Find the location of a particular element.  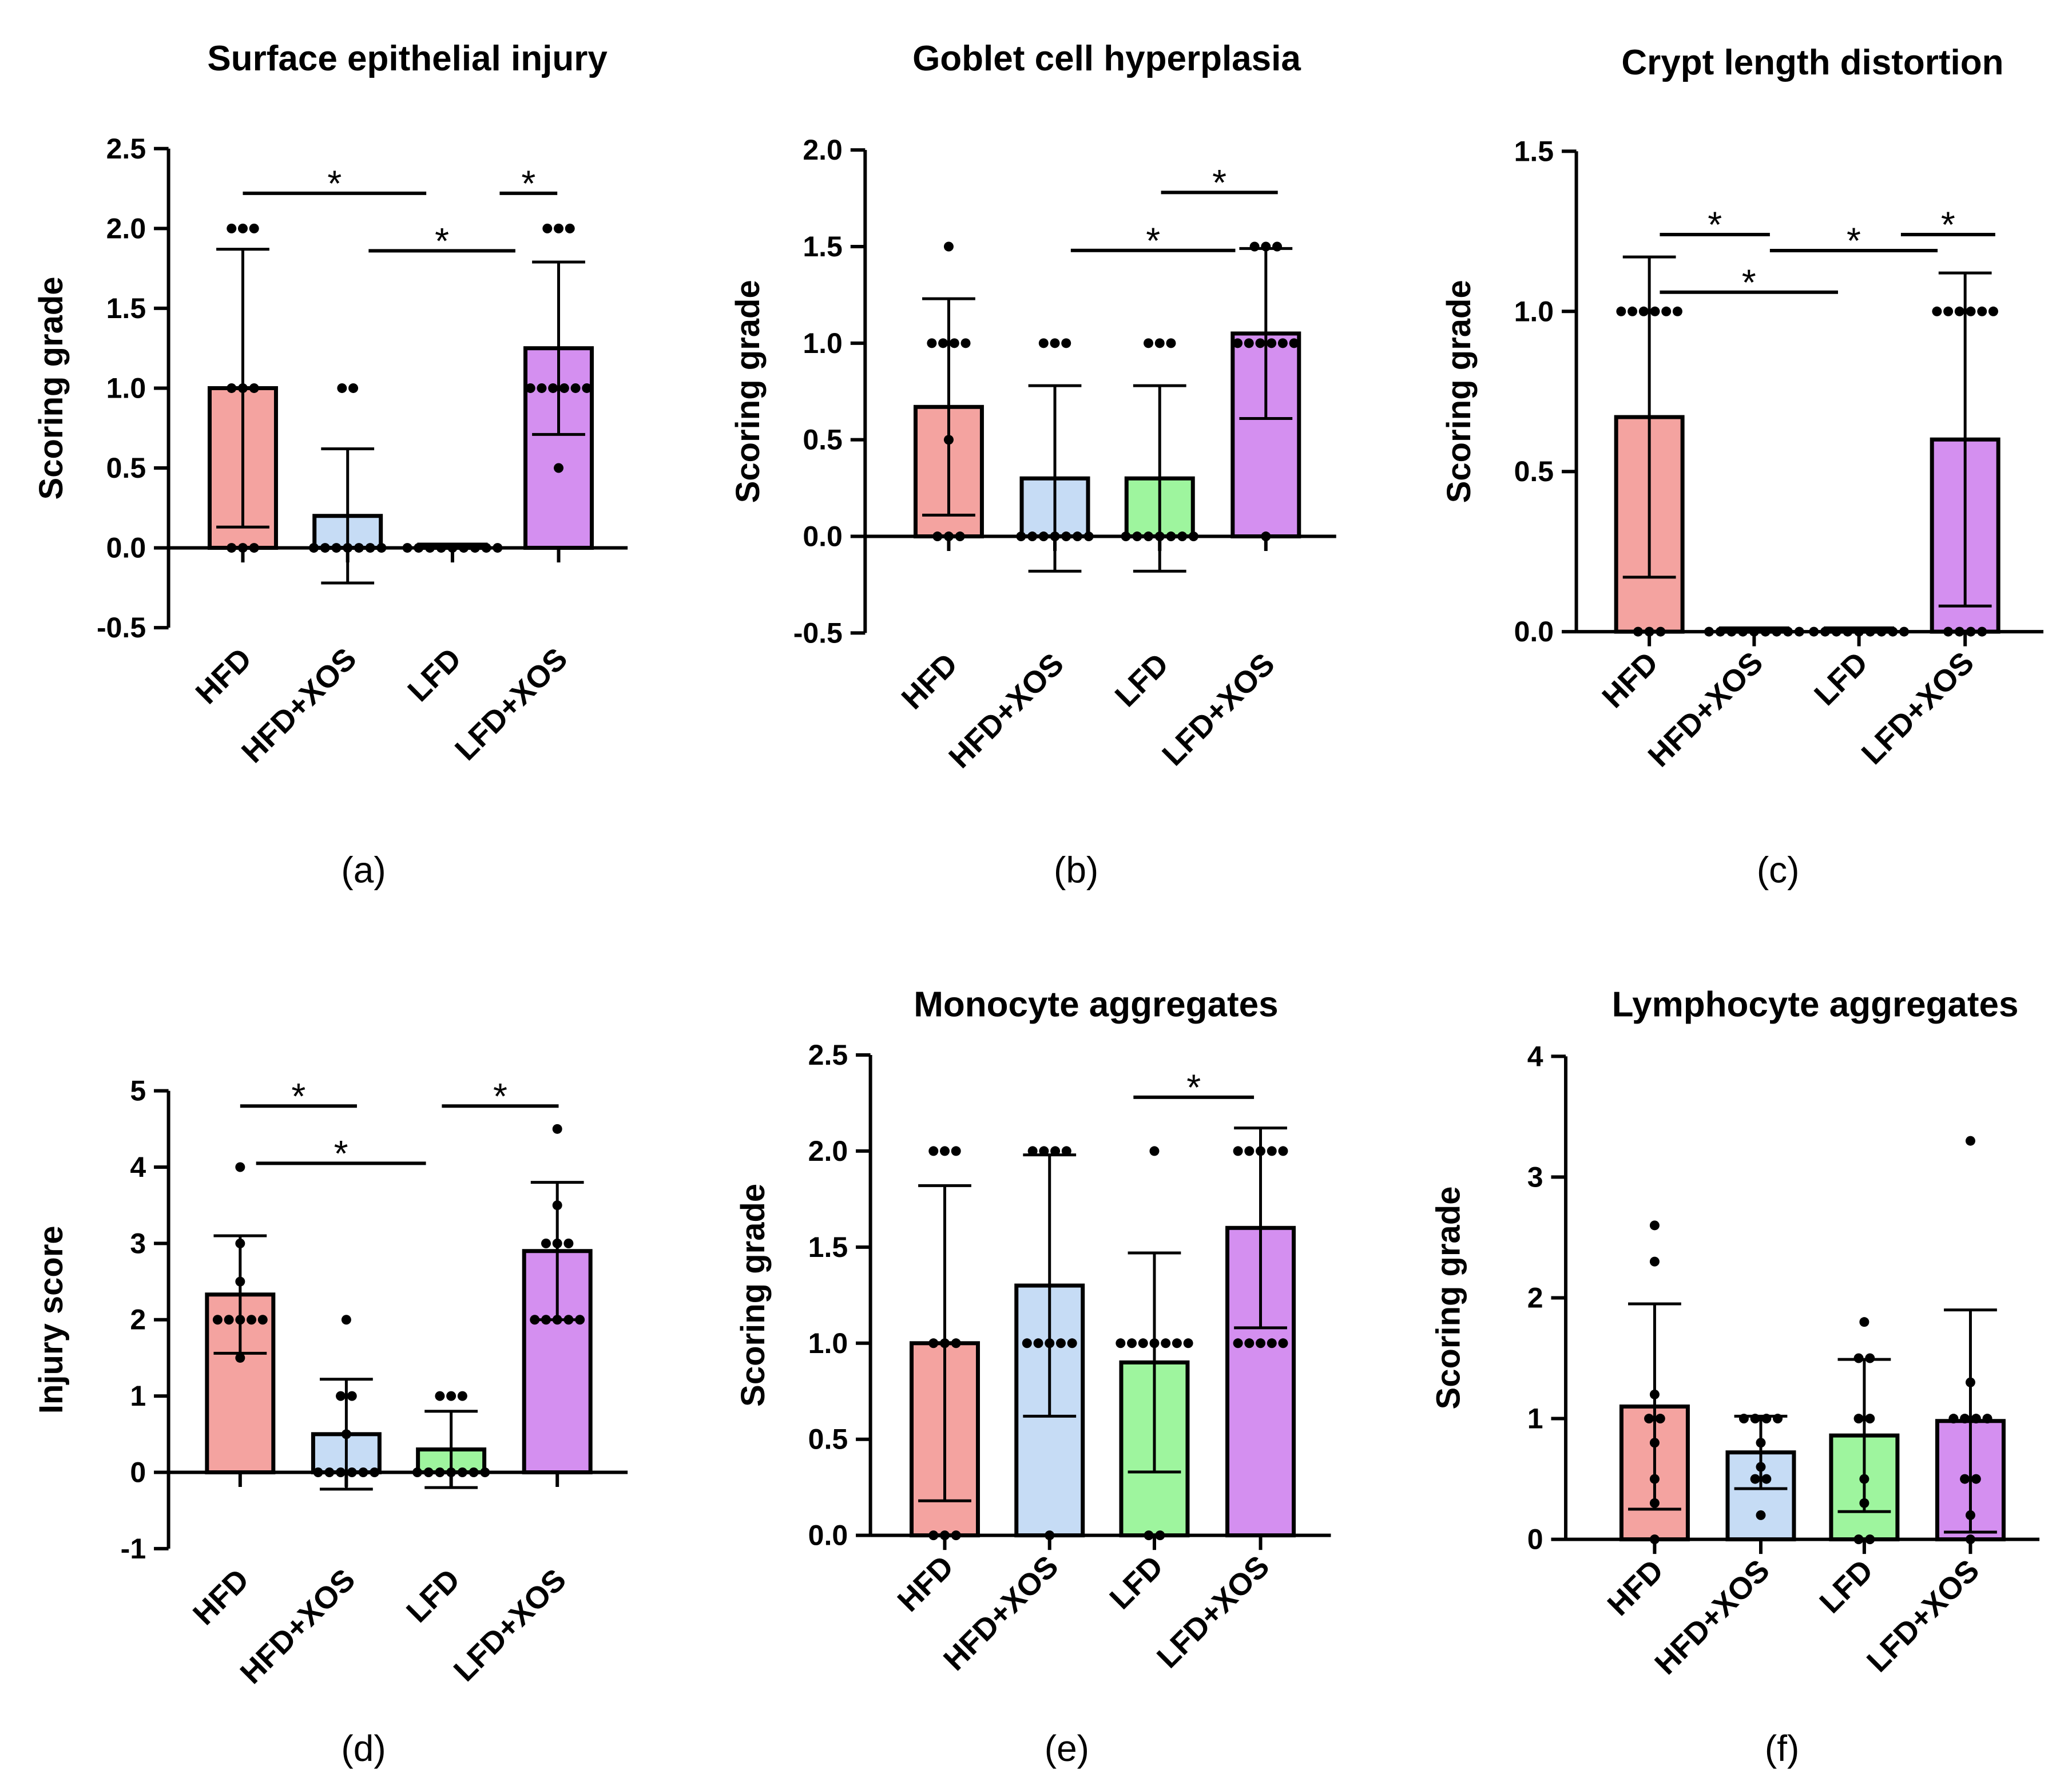

y-tick-label: 1.0 is located at coordinates (828, 1343).